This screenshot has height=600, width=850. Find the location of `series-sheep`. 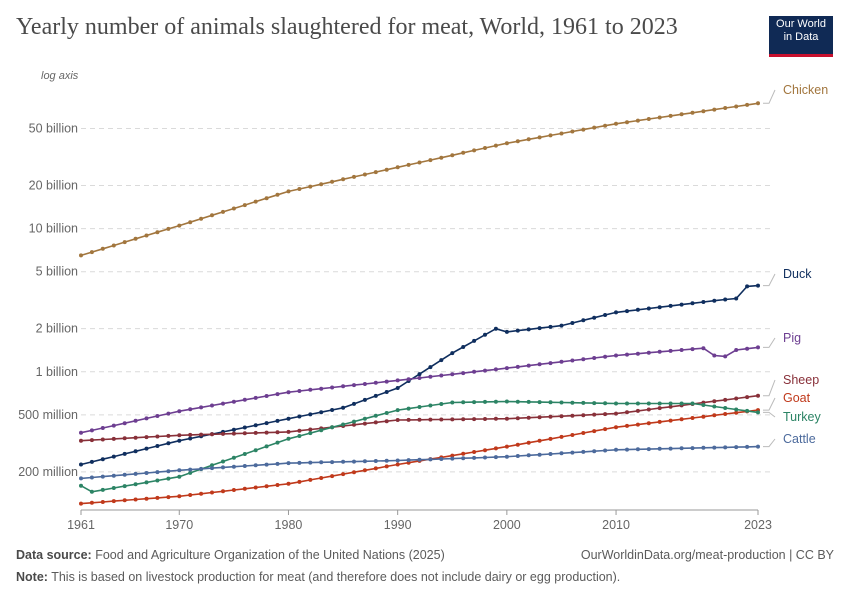

series-sheep is located at coordinates (419, 418).